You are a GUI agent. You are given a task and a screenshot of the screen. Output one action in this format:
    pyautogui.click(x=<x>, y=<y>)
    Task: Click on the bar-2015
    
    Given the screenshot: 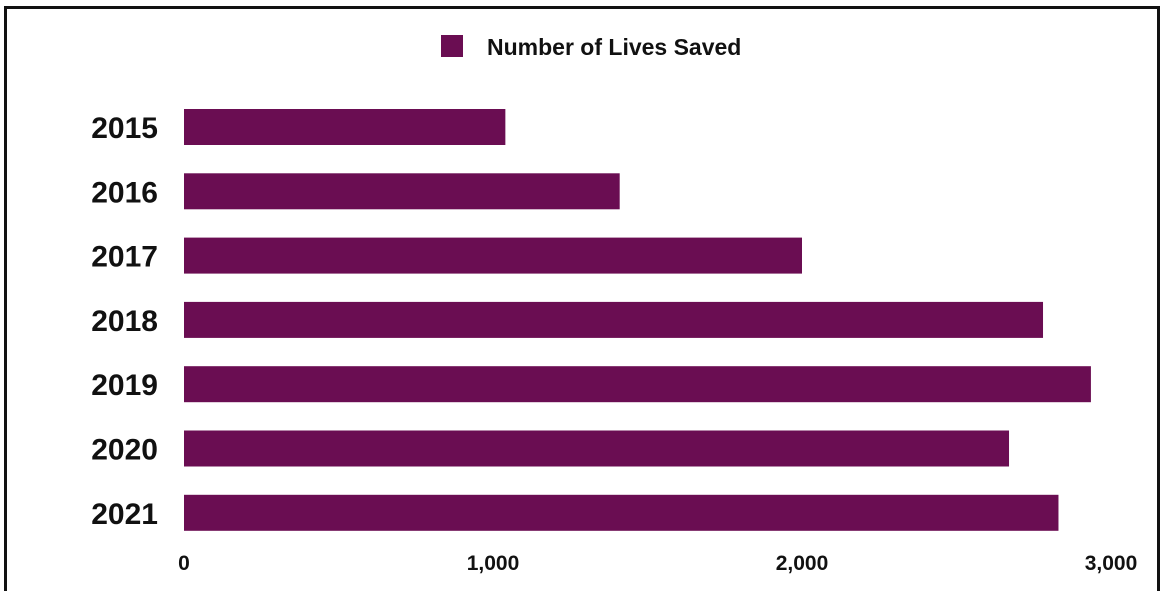 What is the action you would take?
    pyautogui.click(x=345, y=127)
    